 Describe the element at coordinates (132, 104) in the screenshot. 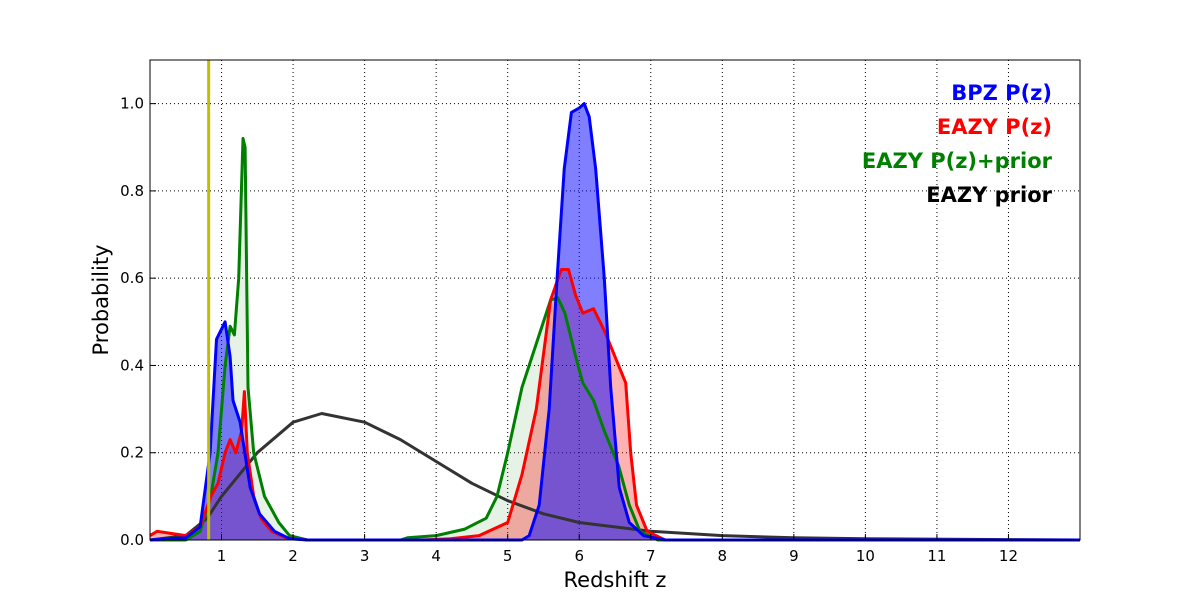

I see `y-tick-label: 1.0` at that location.